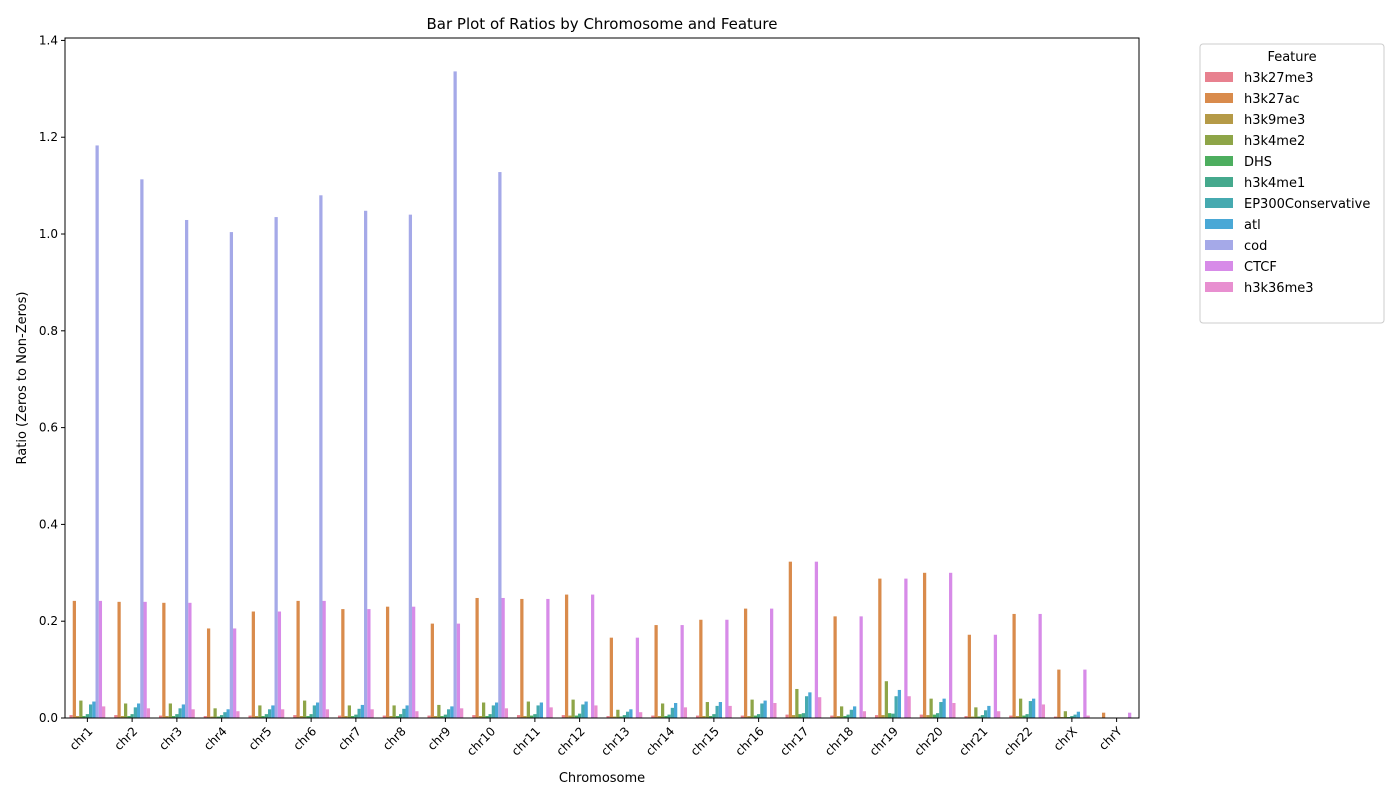 The image size is (1400, 800). Describe the element at coordinates (886, 699) in the screenshot. I see `bar-h3k4me2-chr19` at that location.